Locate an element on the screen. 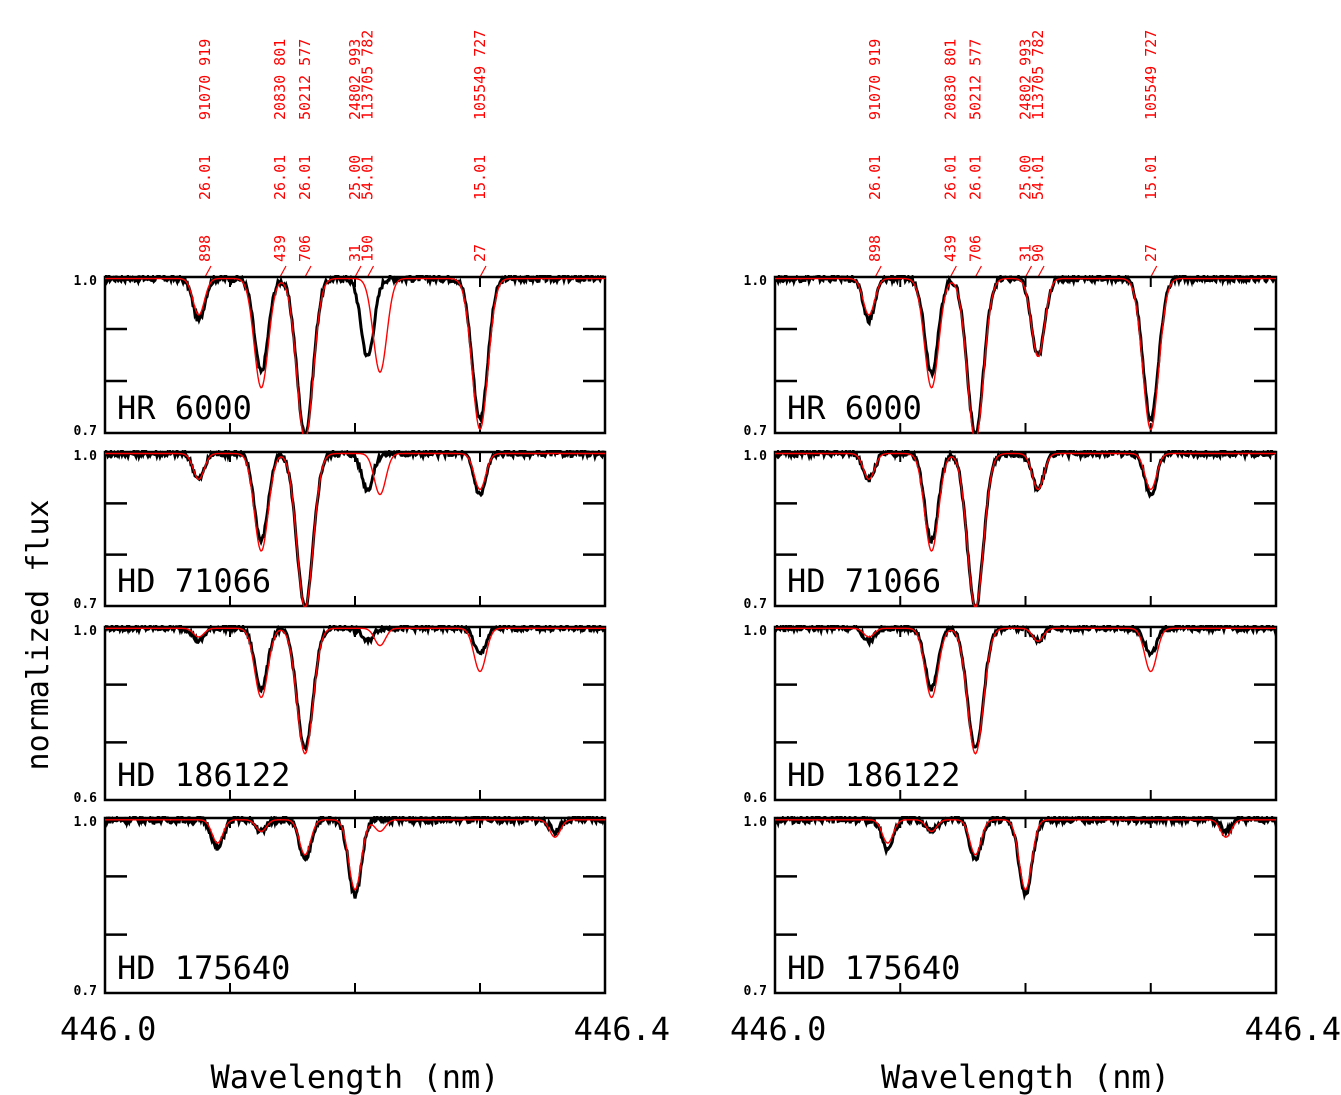 This screenshot has width=1341, height=1095. line-id-1-leader is located at coordinates (283, 271).